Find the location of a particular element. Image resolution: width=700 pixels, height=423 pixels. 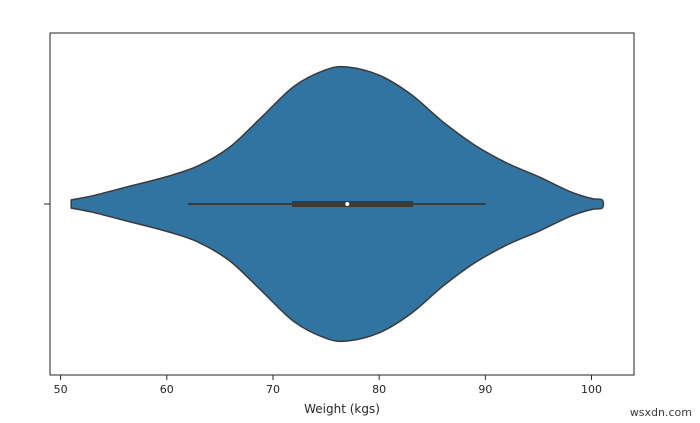

watermark: wsxdn.com is located at coordinates (660, 412).